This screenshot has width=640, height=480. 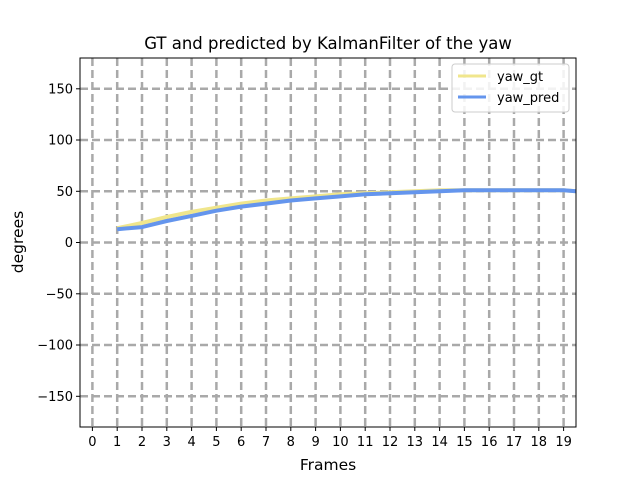 I want to click on x-axis-title: Frames, so click(x=328, y=465).